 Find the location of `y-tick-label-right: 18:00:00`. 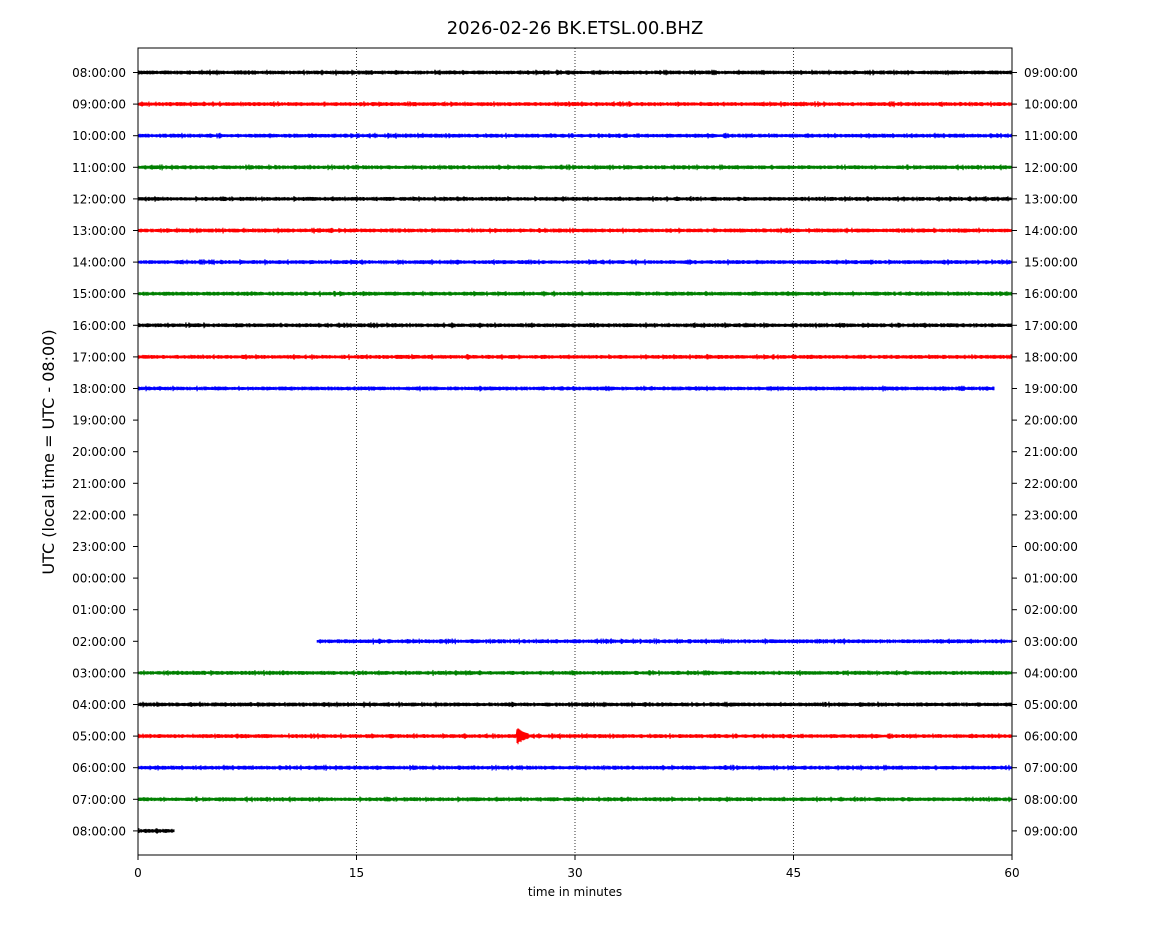

y-tick-label-right: 18:00:00 is located at coordinates (1051, 357).